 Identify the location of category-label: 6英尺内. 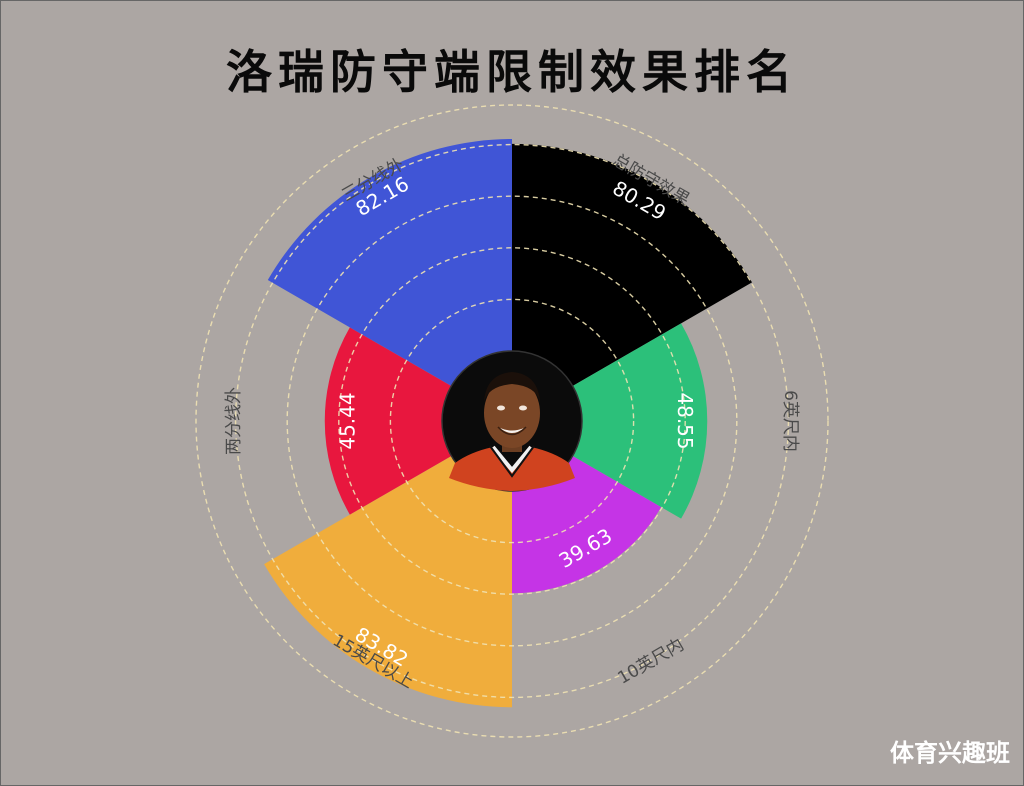
(790, 421).